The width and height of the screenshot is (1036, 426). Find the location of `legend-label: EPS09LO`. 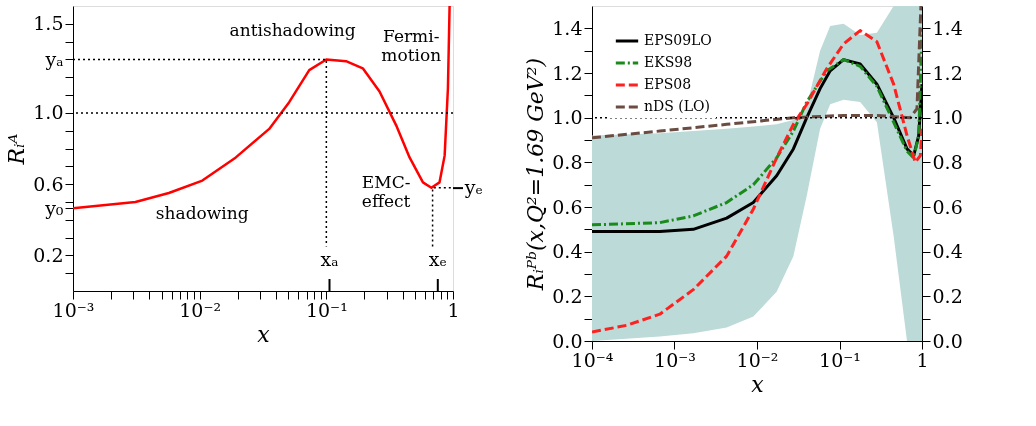

legend-label: EPS09LO is located at coordinates (678, 40).